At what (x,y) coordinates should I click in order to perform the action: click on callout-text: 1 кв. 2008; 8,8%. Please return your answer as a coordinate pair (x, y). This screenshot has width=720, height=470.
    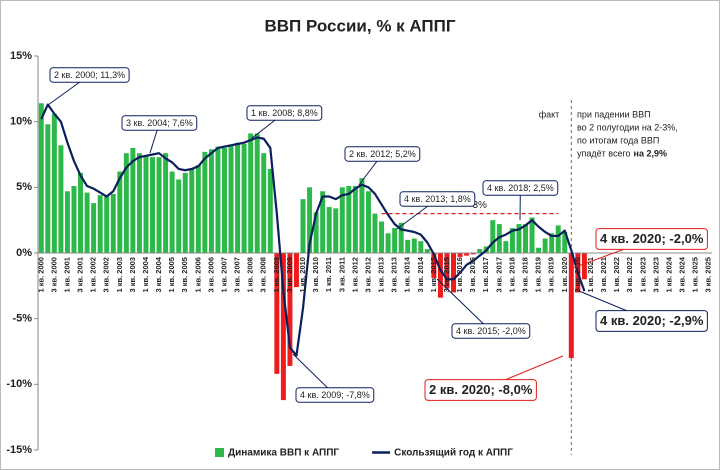
    Looking at the image, I should click on (284, 113).